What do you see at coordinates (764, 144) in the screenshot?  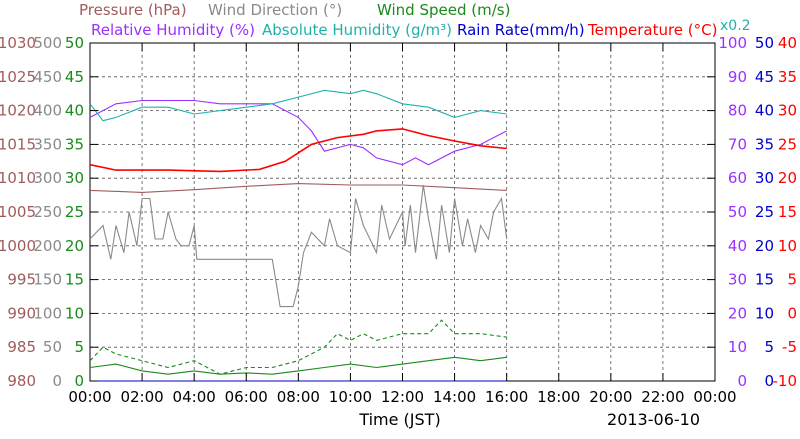 I see `y-tick-label-rain: 35` at bounding box center [764, 144].